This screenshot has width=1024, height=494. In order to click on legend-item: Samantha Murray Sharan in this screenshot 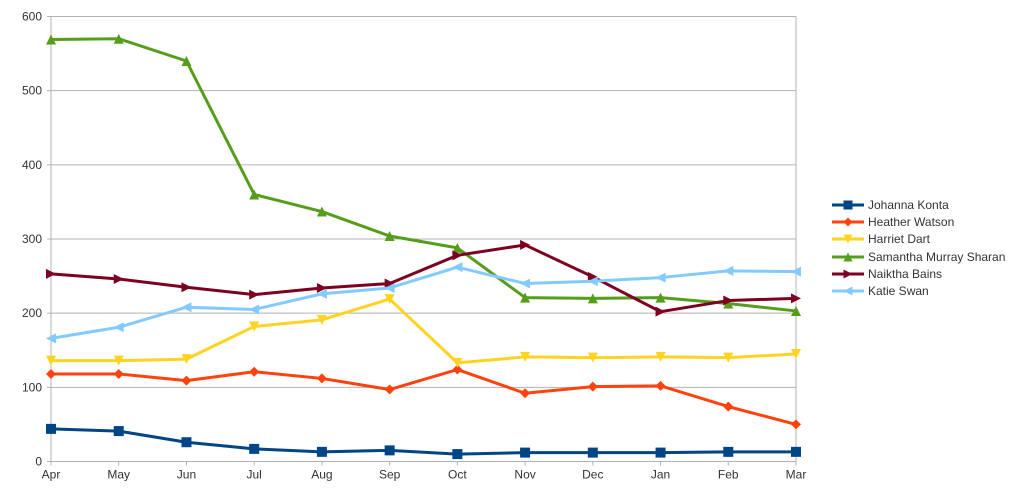, I will do `click(918, 256)`.